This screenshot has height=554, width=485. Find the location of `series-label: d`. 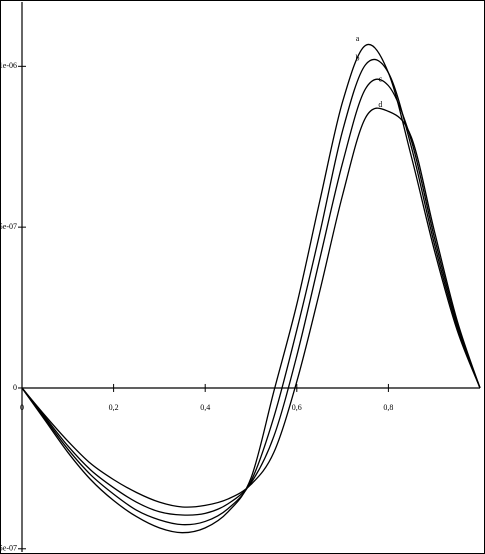

series-label: d is located at coordinates (380, 104).